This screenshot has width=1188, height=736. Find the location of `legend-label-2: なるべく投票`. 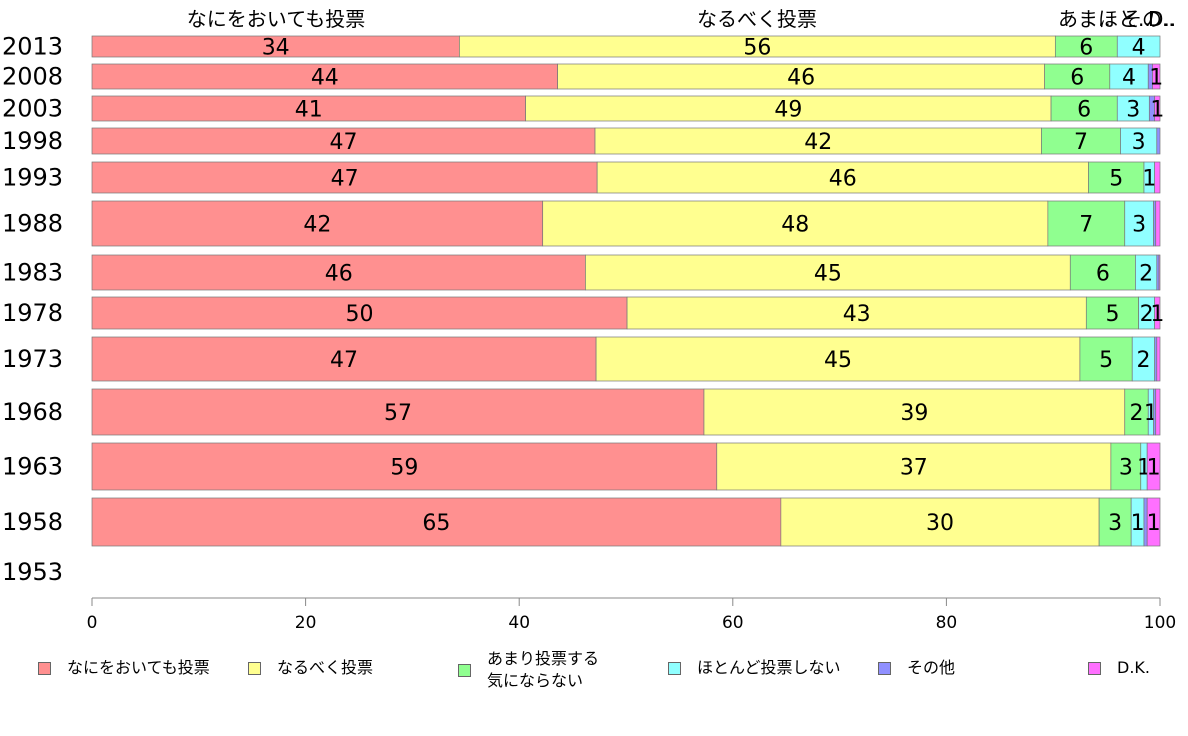

legend-label-2: なるべく投票 is located at coordinates (325, 667).